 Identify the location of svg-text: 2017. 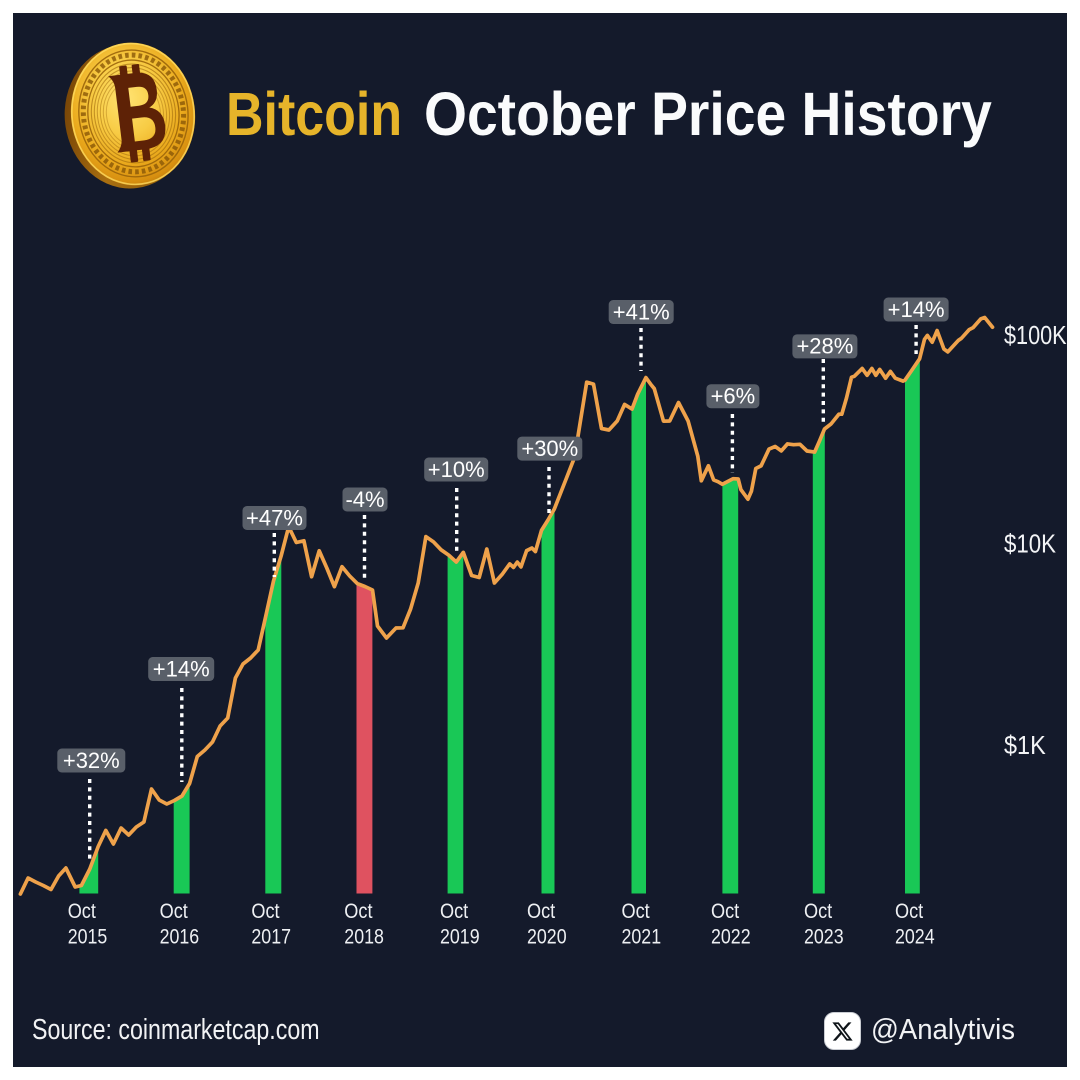
(271, 936).